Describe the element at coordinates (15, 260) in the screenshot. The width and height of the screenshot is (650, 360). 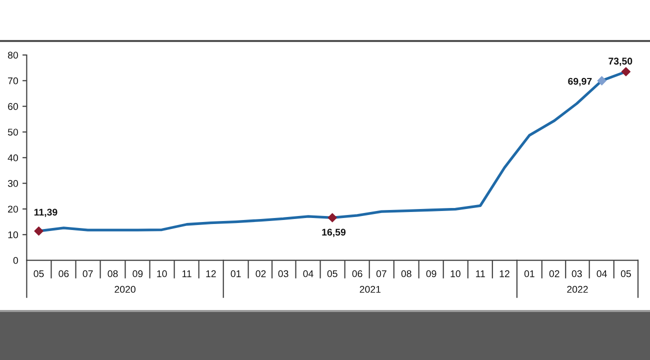
I see `y-tick-label: 0` at that location.